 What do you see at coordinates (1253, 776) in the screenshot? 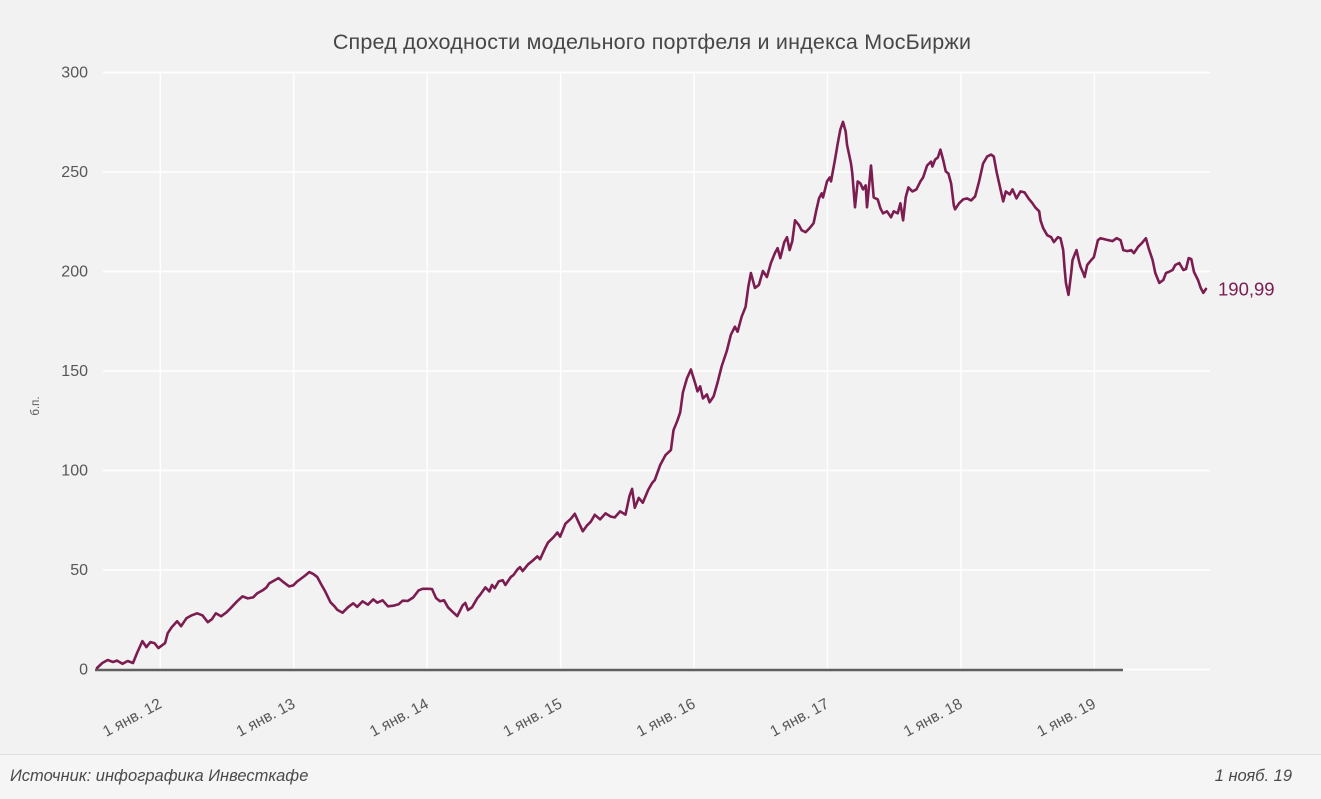
I see `footer-date: 1 нояб. 19` at bounding box center [1253, 776].